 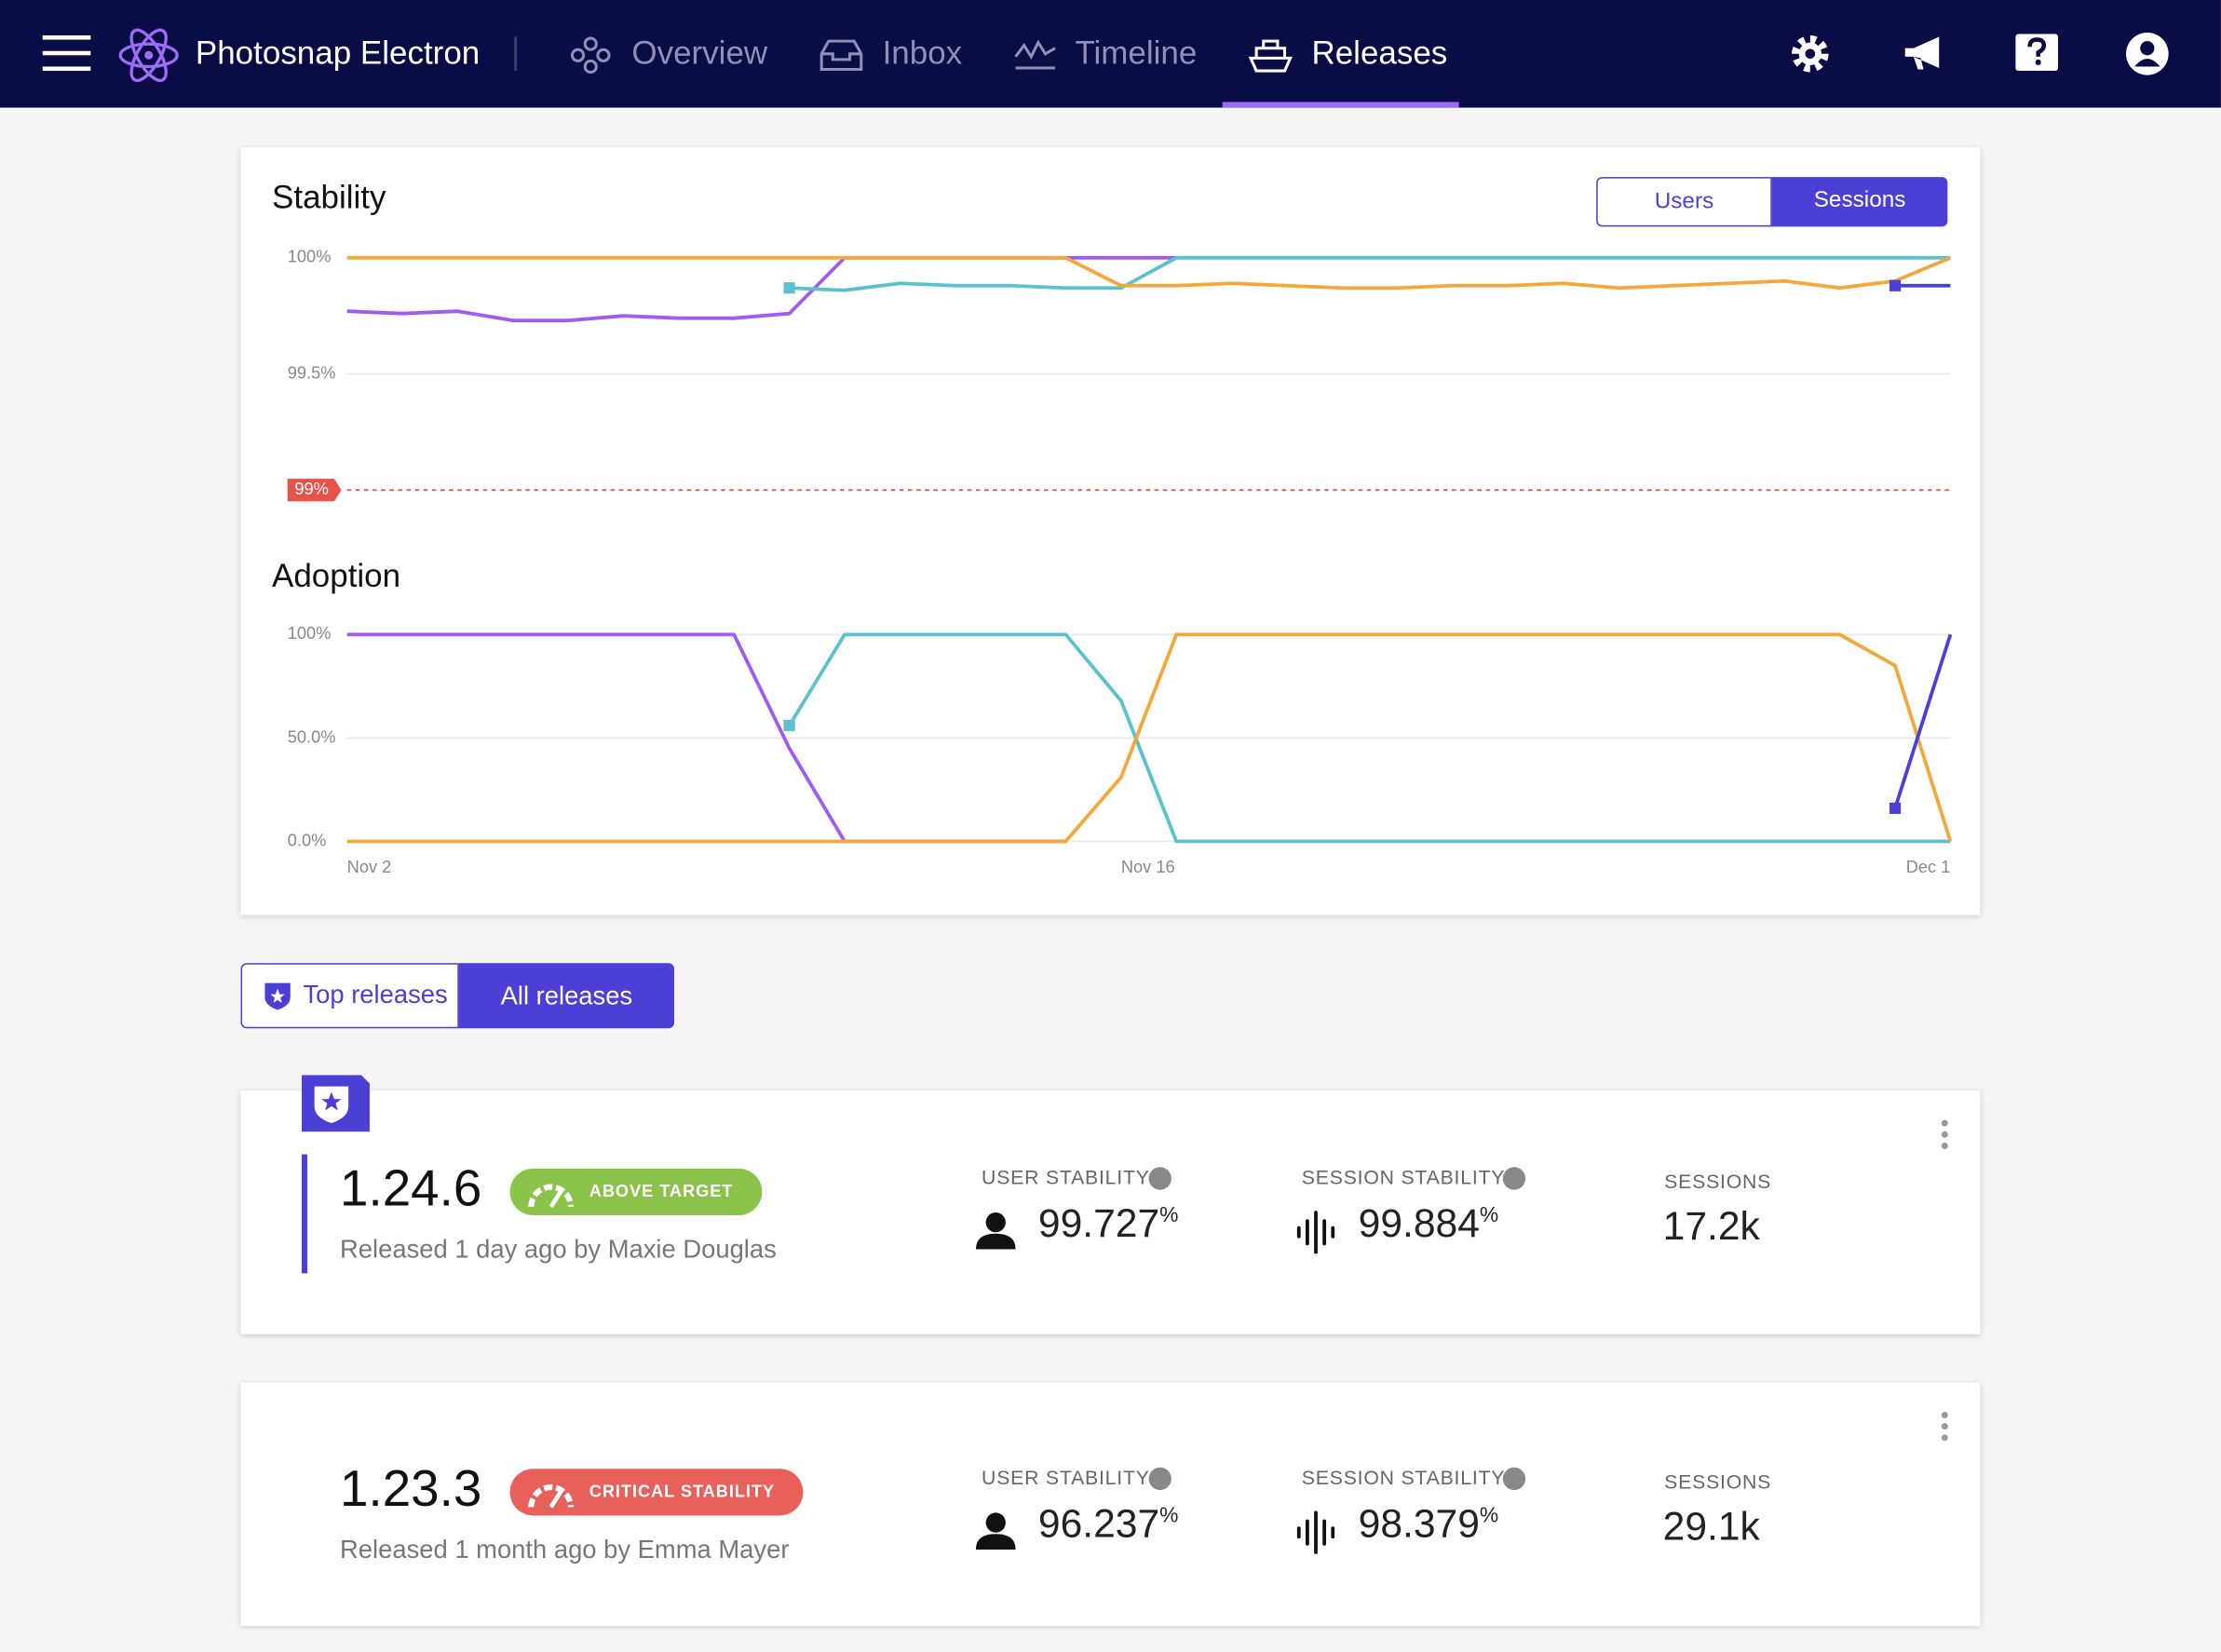 What do you see at coordinates (1859, 202) in the screenshot?
I see `toggle-sessions: Sessions` at bounding box center [1859, 202].